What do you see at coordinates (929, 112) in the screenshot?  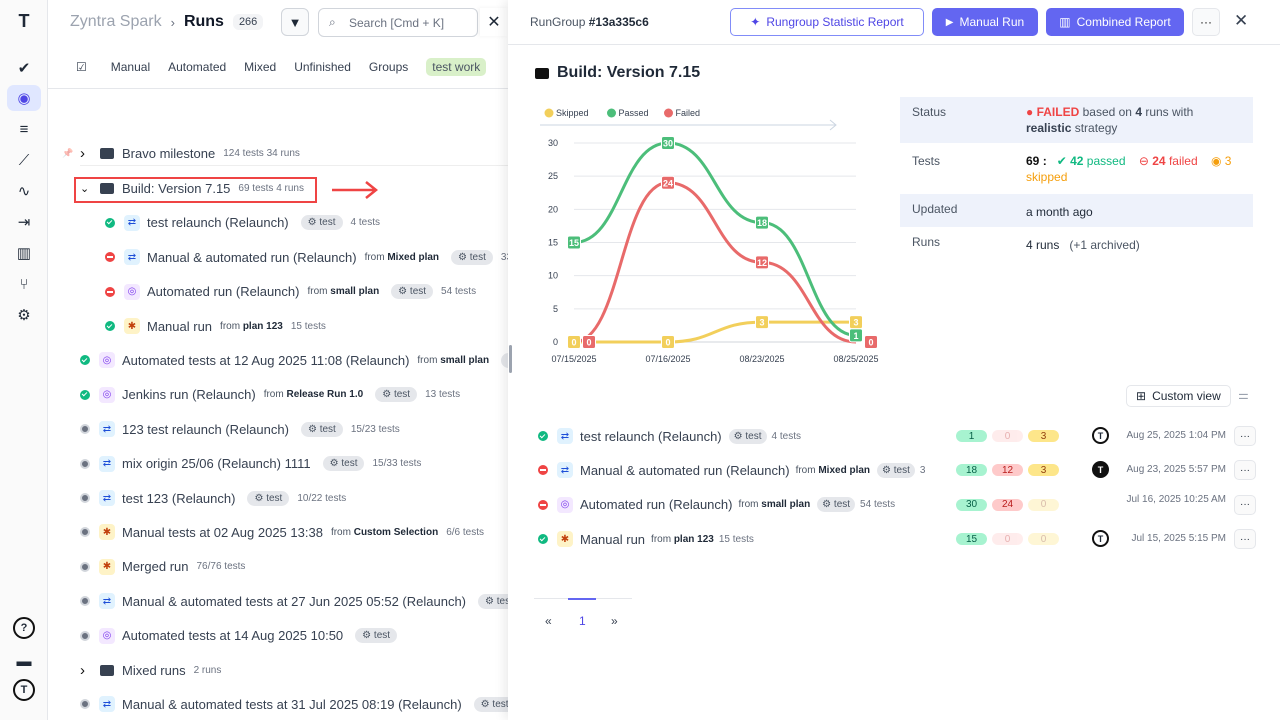 I see `info-label: Status` at bounding box center [929, 112].